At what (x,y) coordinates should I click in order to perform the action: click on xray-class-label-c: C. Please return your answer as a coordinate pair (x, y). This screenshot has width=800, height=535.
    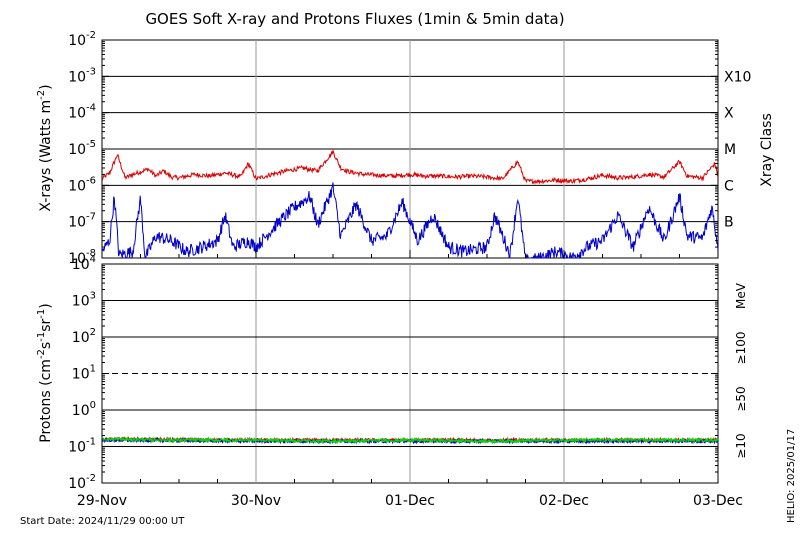
    Looking at the image, I should click on (729, 186).